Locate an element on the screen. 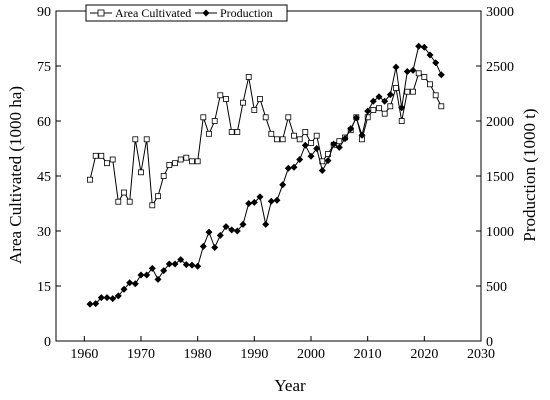 The width and height of the screenshot is (550, 400). right-y-tick-label: 0 is located at coordinates (489, 342).